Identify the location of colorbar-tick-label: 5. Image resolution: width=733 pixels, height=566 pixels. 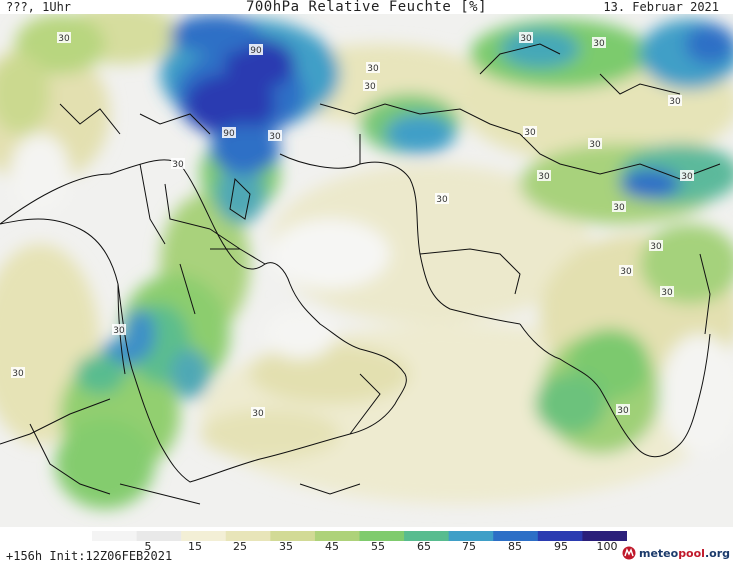
(148, 546).